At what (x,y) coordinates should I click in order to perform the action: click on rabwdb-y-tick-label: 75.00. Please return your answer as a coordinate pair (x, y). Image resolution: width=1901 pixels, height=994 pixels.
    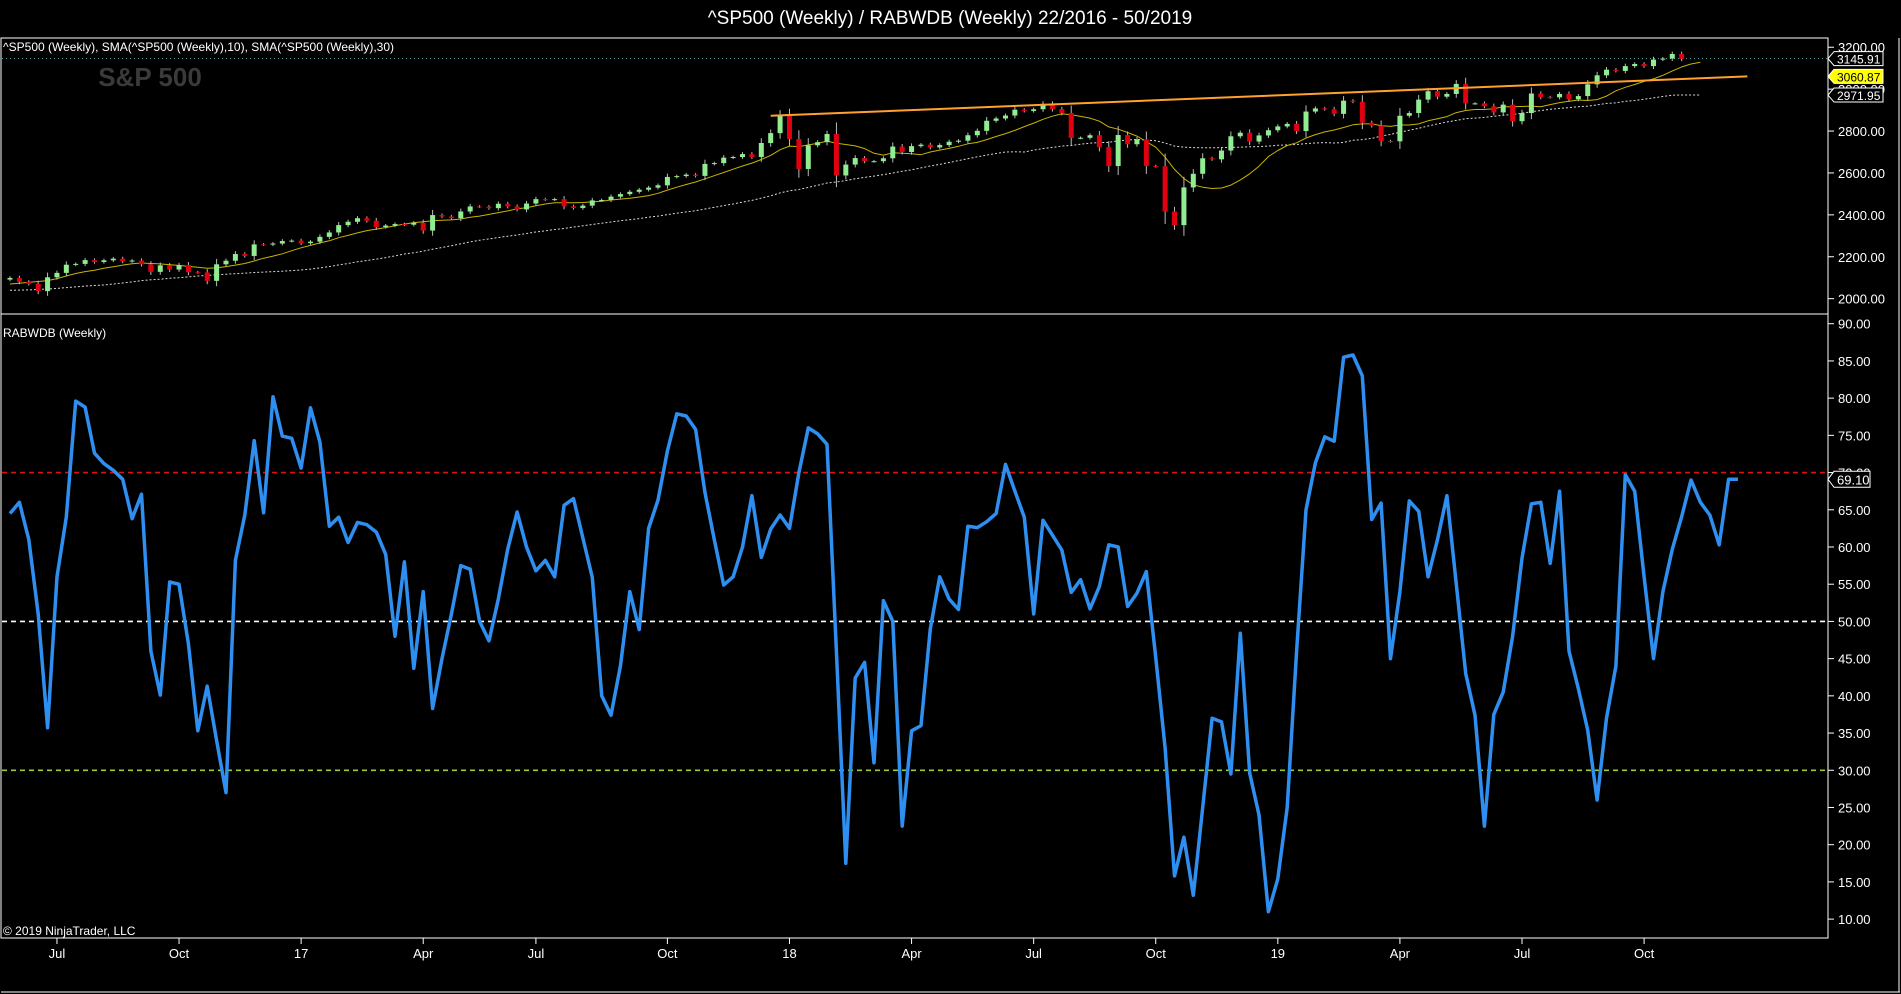
    Looking at the image, I should click on (1854, 435).